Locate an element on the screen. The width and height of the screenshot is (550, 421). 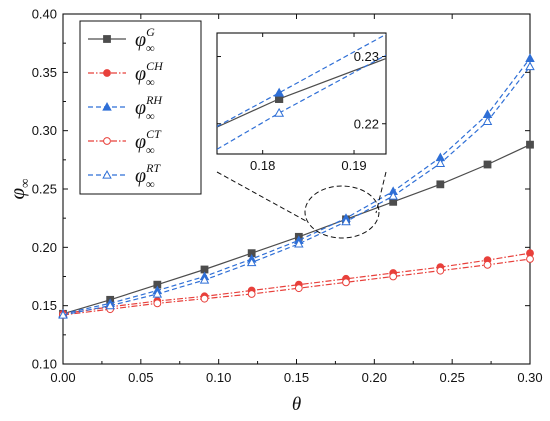
zoom-leader-left is located at coordinates (261, 196).